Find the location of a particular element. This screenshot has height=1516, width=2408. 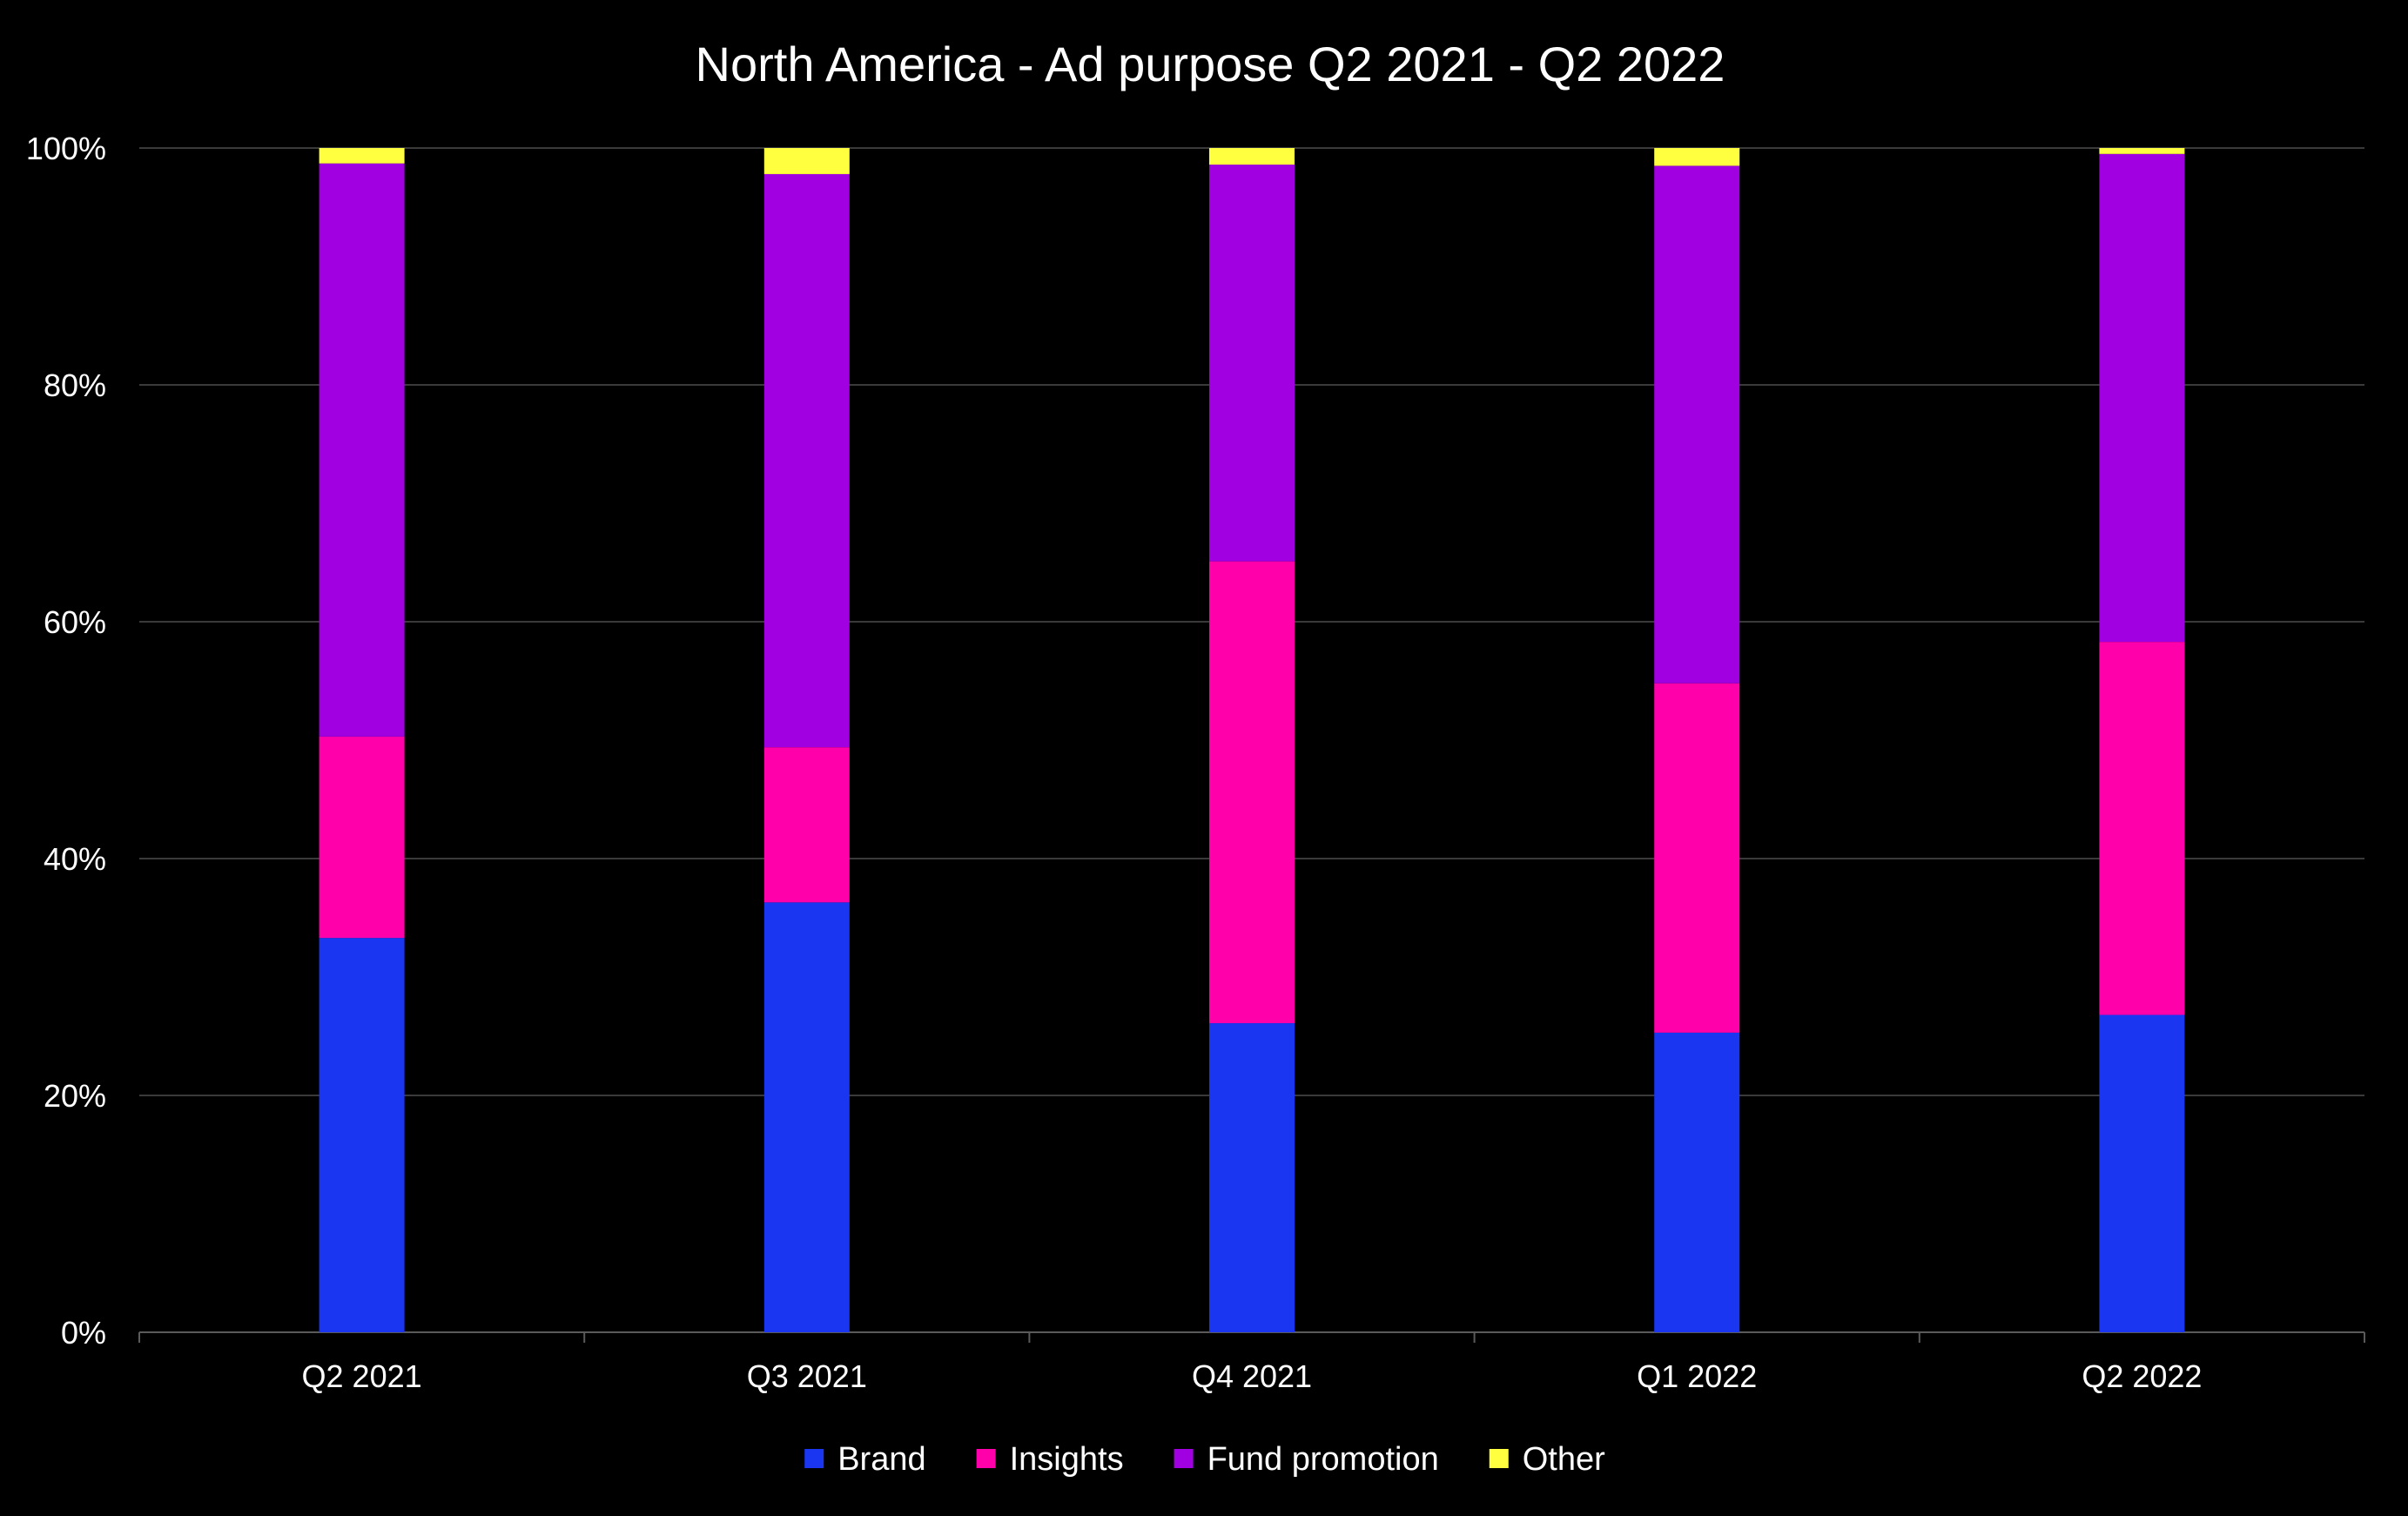

x-tick-label: Q1 2022 is located at coordinates (1697, 1376).